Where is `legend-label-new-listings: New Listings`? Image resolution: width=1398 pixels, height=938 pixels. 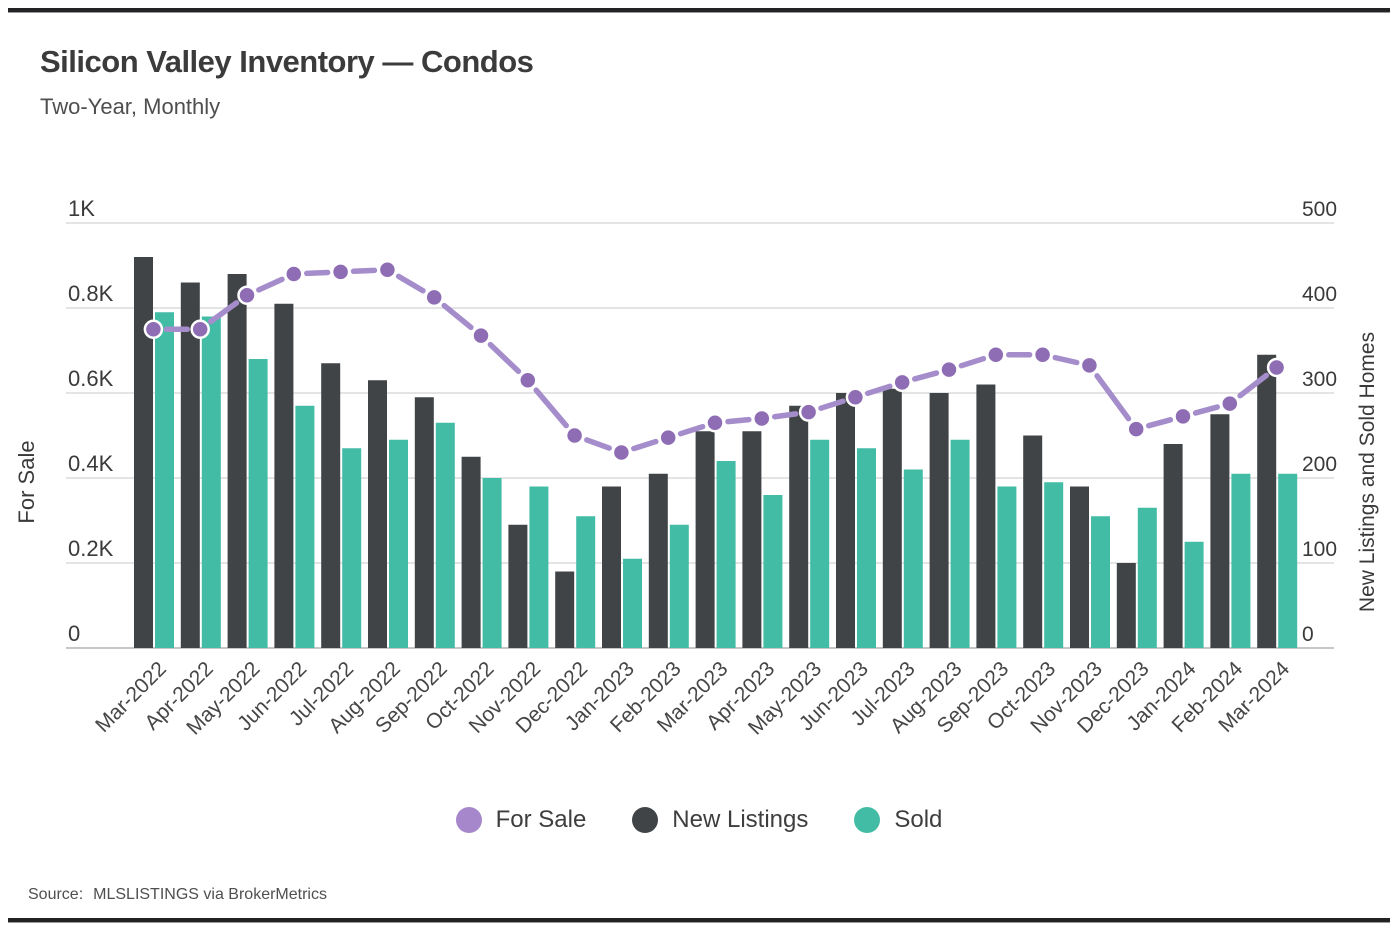 legend-label-new-listings: New Listings is located at coordinates (740, 819).